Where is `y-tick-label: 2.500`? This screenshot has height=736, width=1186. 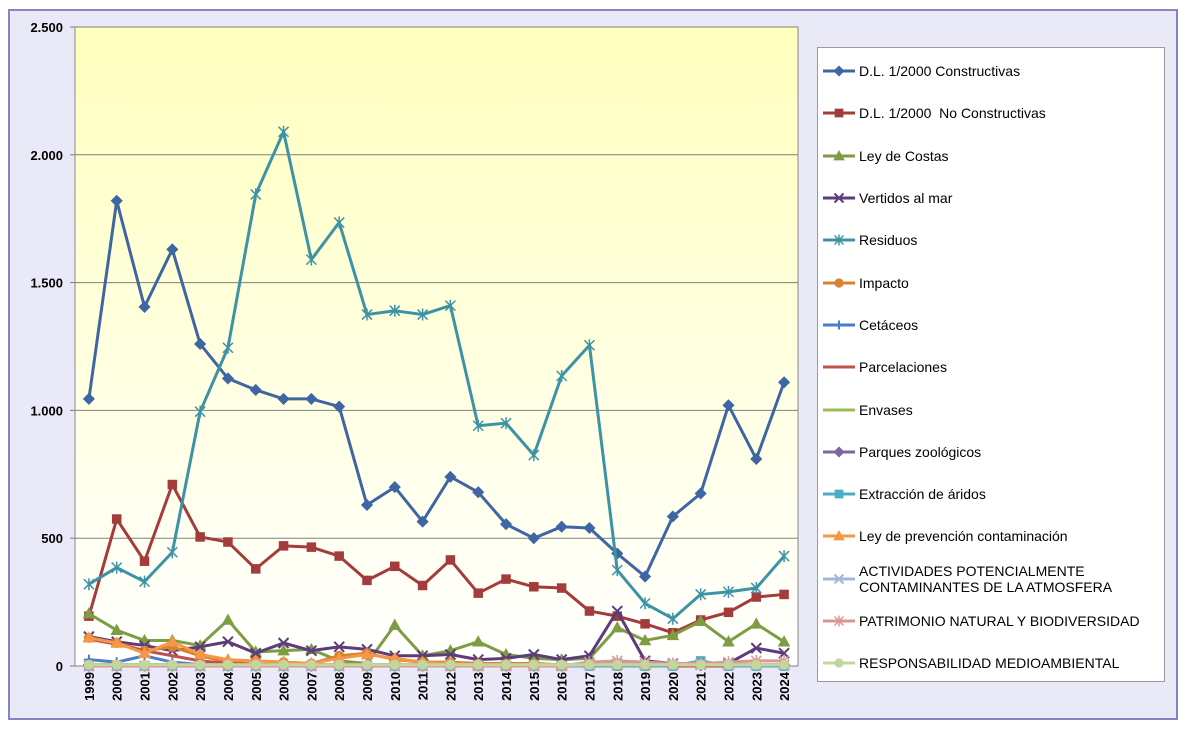 y-tick-label: 2.500 is located at coordinates (46, 27).